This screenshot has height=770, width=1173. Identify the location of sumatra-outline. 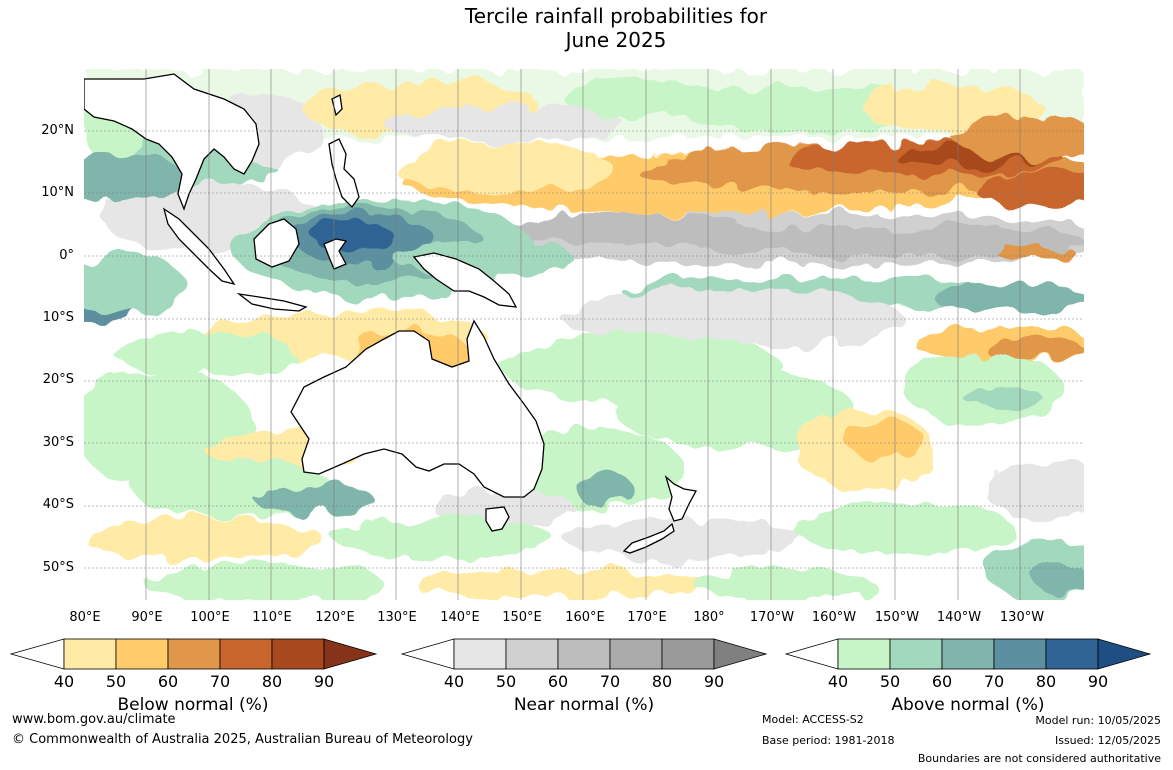
(199, 246).